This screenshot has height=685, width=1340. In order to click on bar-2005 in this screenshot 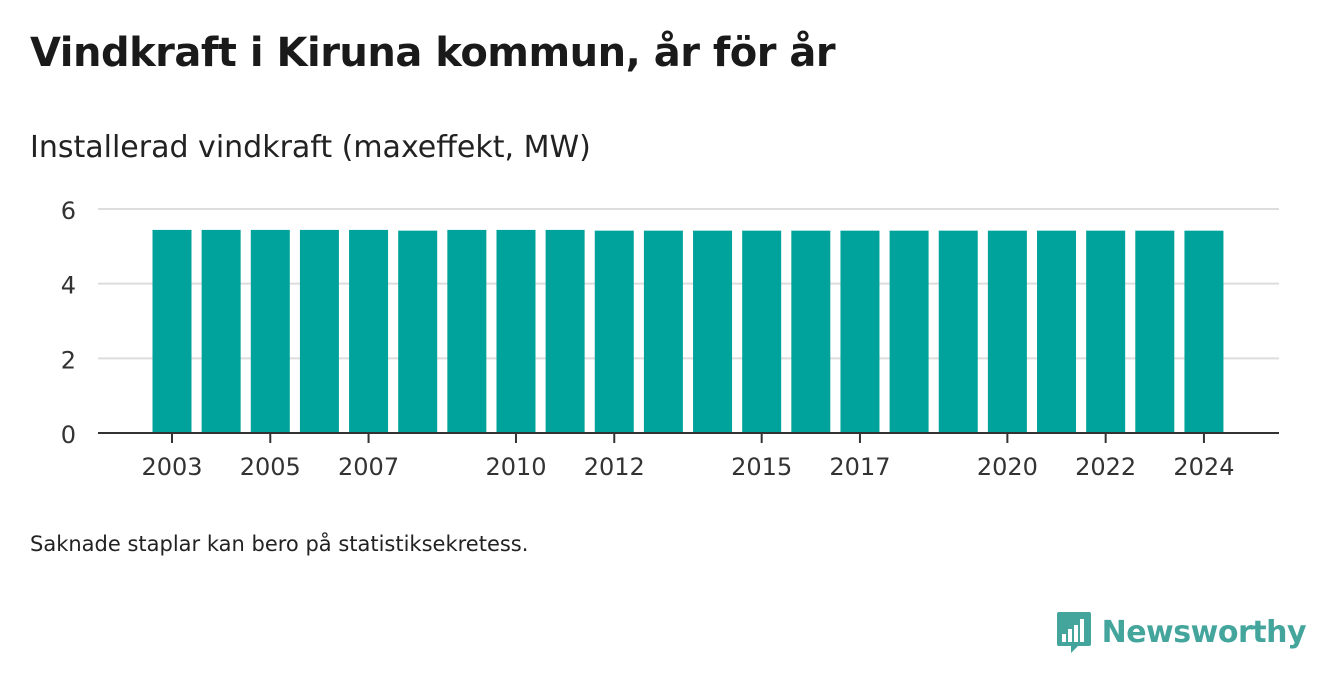, I will do `click(270, 331)`.